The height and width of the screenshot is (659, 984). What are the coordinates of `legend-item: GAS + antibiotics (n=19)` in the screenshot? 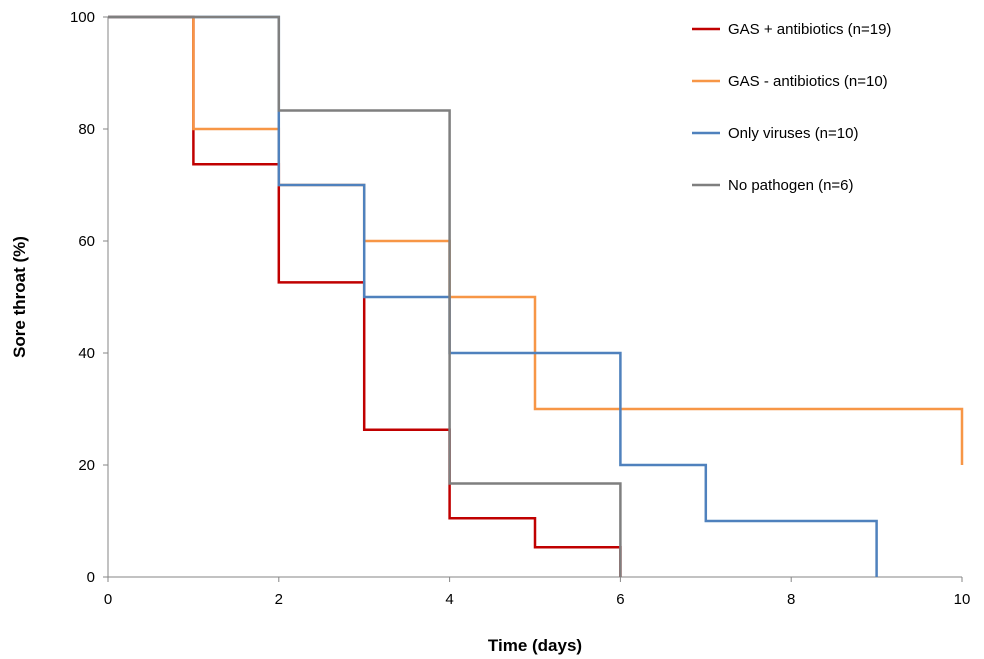 It's located at (791, 29).